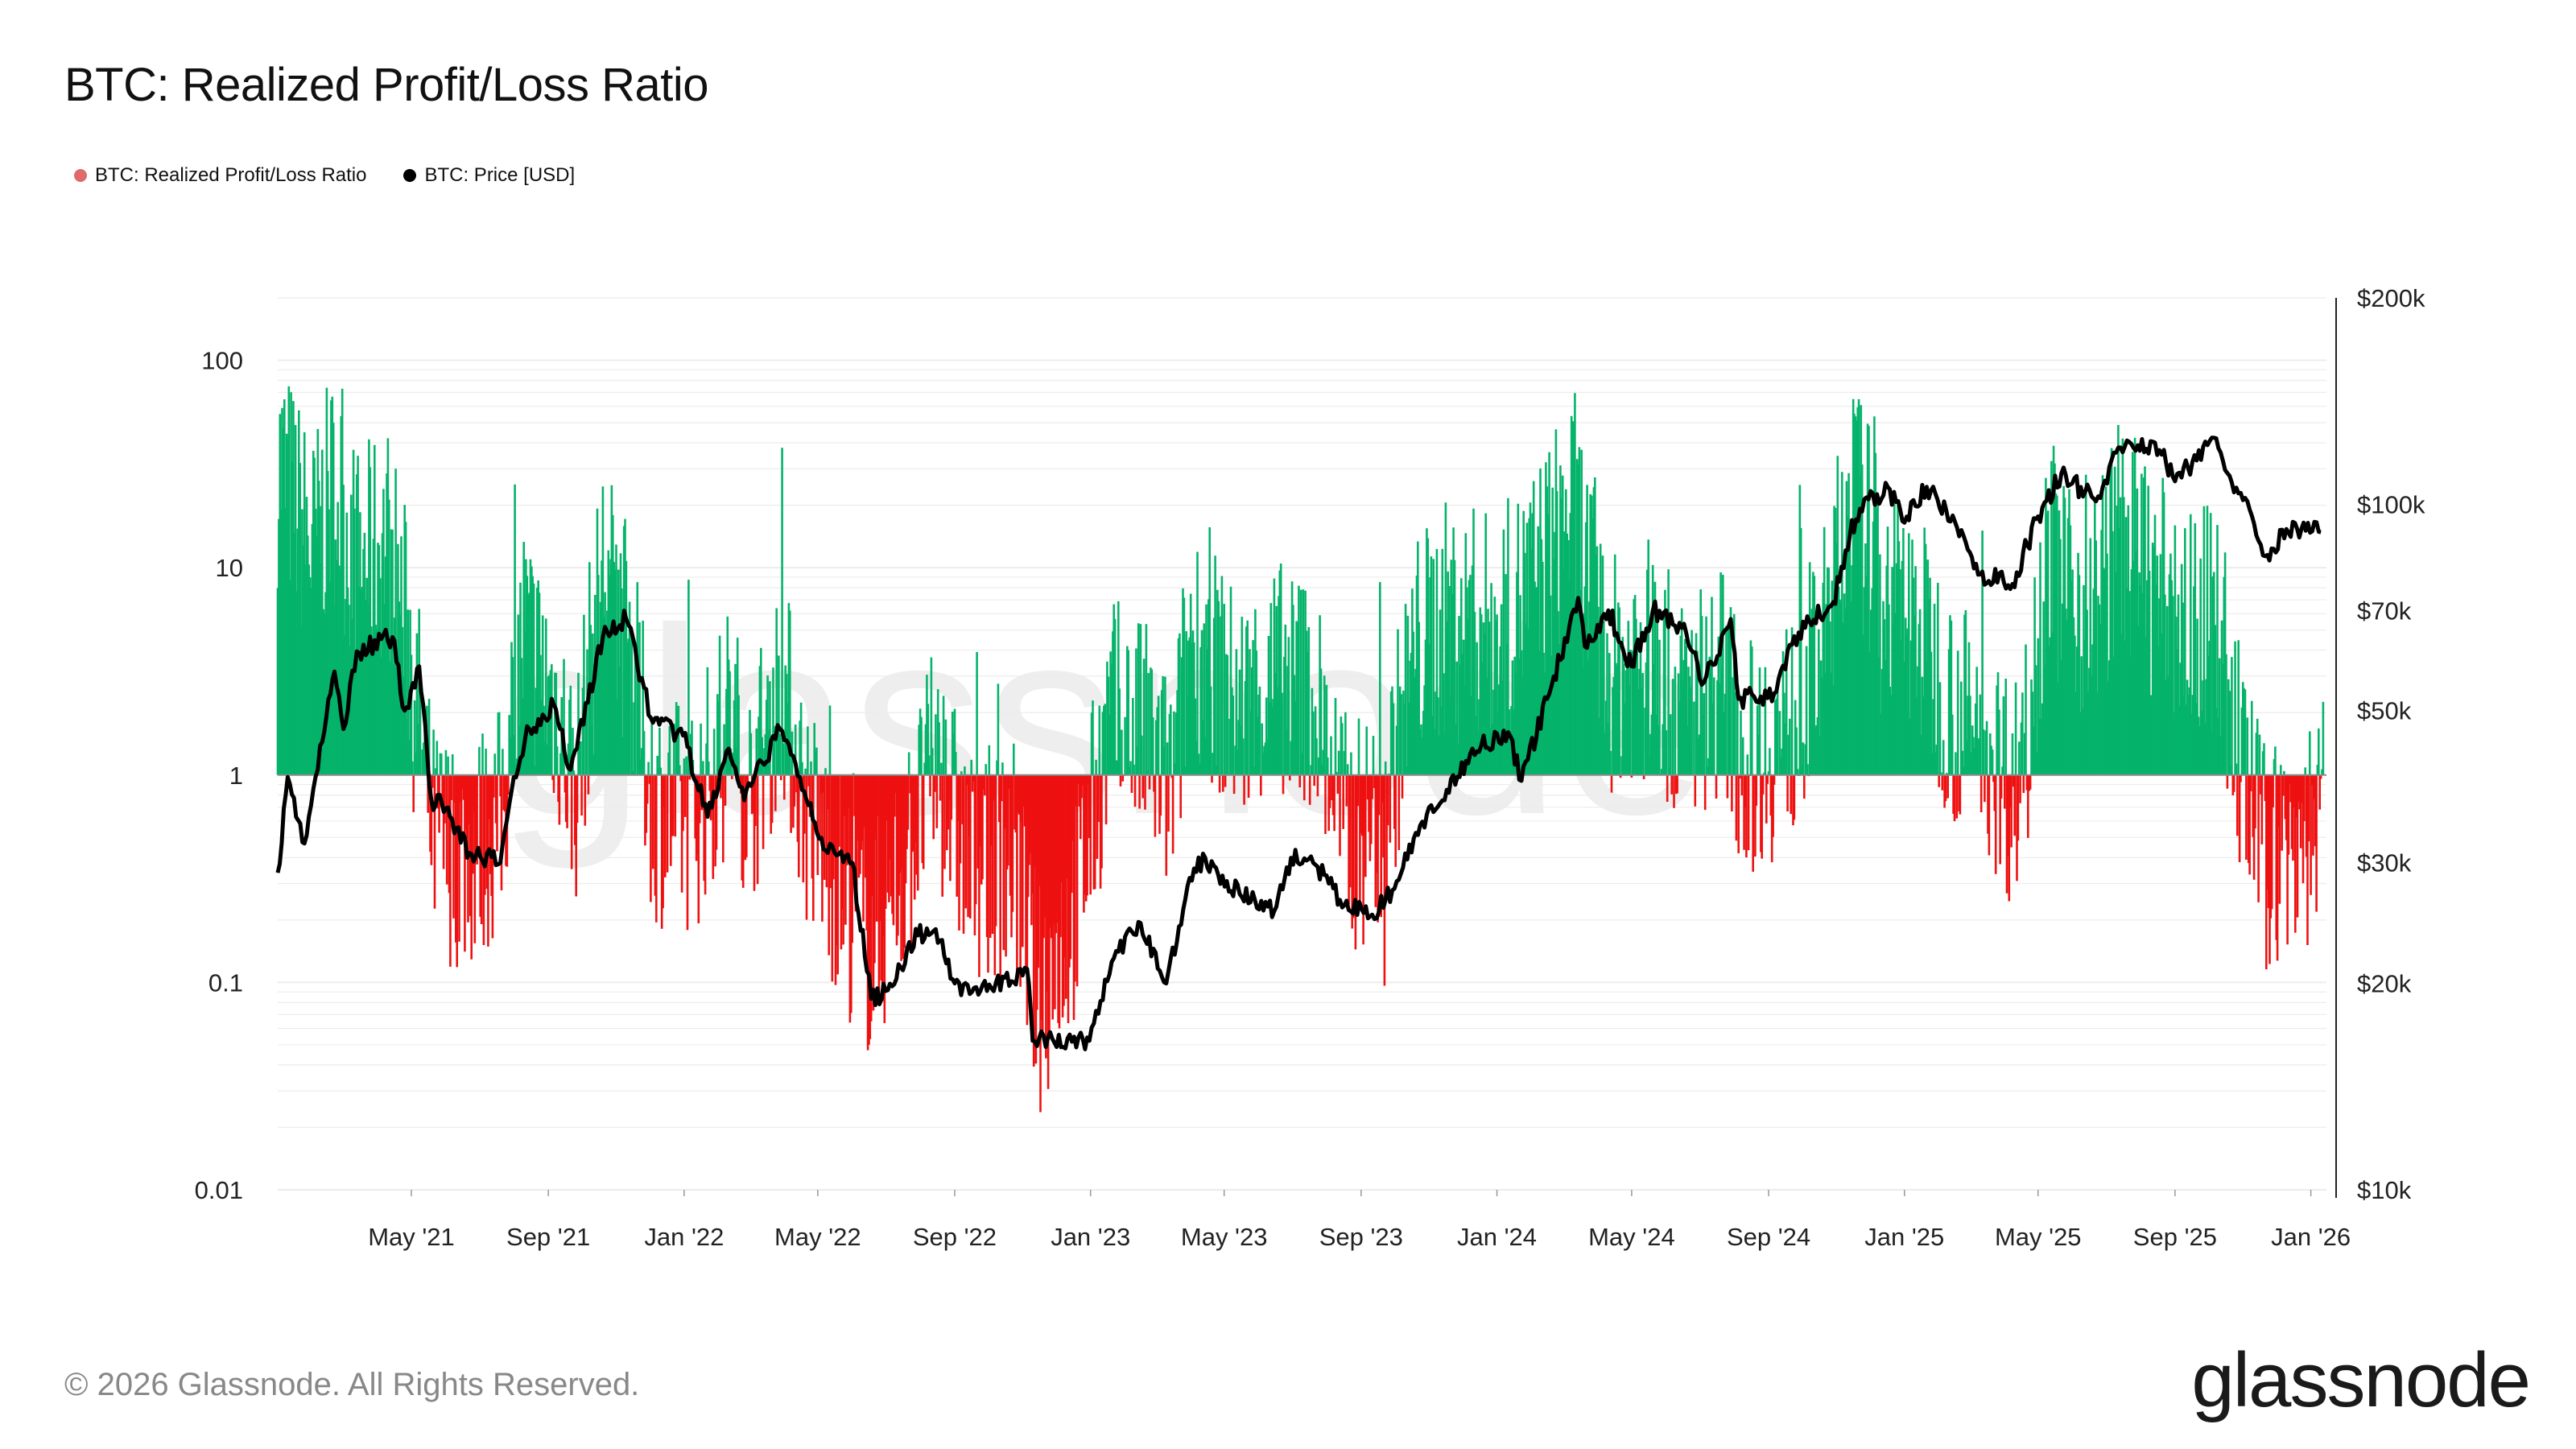 The height and width of the screenshot is (1449, 2576). I want to click on x-tick-label: May '23, so click(1224, 1237).